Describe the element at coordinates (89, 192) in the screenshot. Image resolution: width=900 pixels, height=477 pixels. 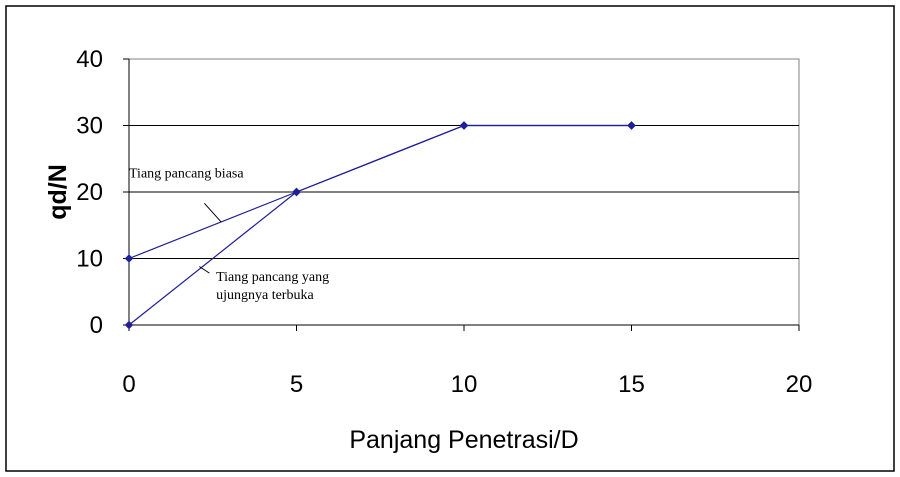
I see `y-tick-label: 20` at that location.